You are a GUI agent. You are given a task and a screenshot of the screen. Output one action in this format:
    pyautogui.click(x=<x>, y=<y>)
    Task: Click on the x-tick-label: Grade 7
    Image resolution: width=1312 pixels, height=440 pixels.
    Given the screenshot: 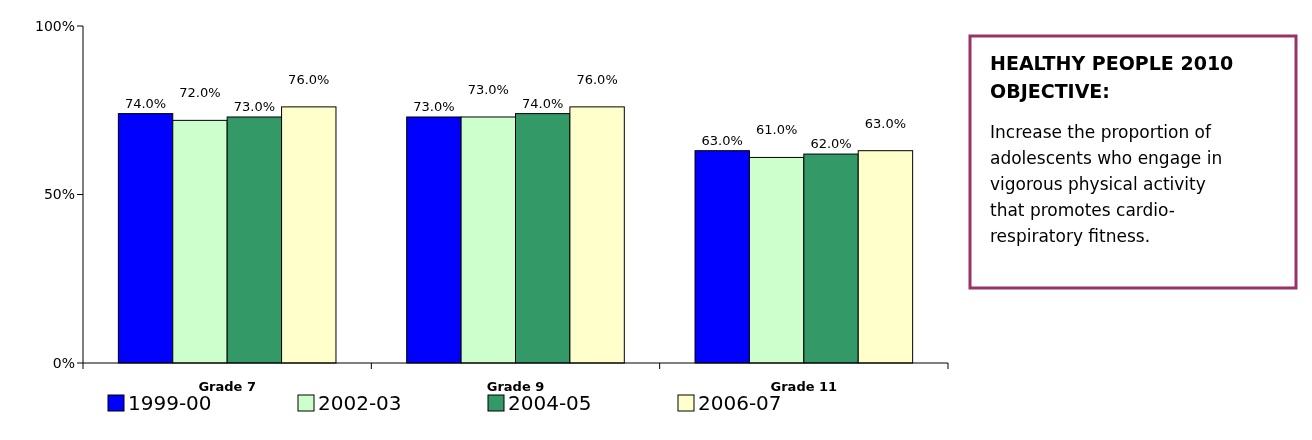 What is the action you would take?
    pyautogui.click(x=227, y=386)
    